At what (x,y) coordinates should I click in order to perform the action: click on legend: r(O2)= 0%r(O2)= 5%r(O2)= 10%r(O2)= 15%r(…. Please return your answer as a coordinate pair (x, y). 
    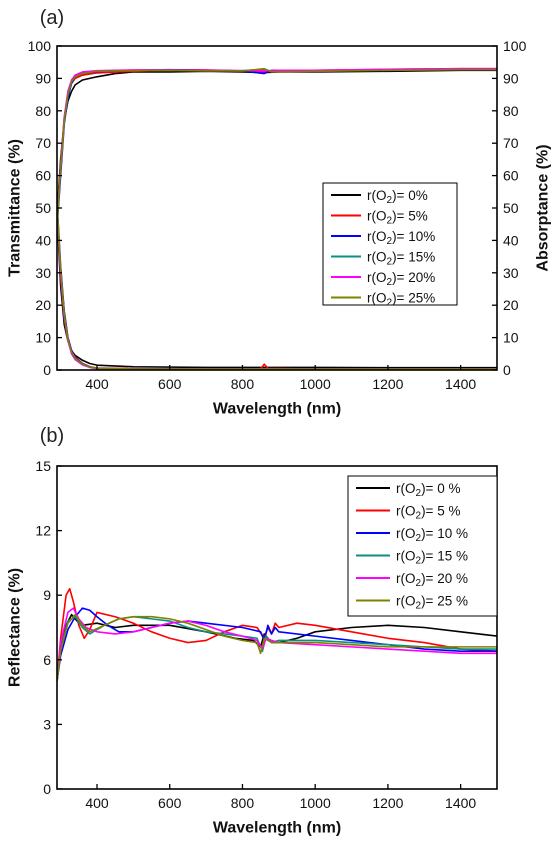
    Looking at the image, I should click on (390, 245).